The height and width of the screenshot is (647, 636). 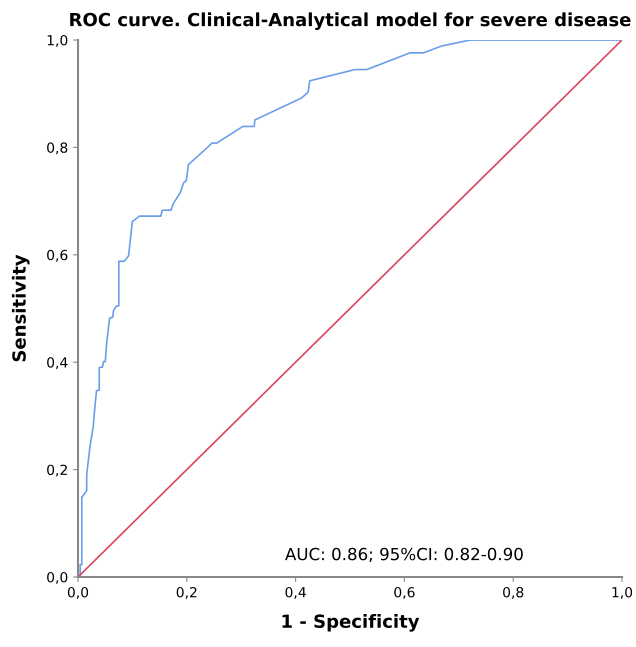 What do you see at coordinates (622, 592) in the screenshot?
I see `x-tick-label: 1,0` at bounding box center [622, 592].